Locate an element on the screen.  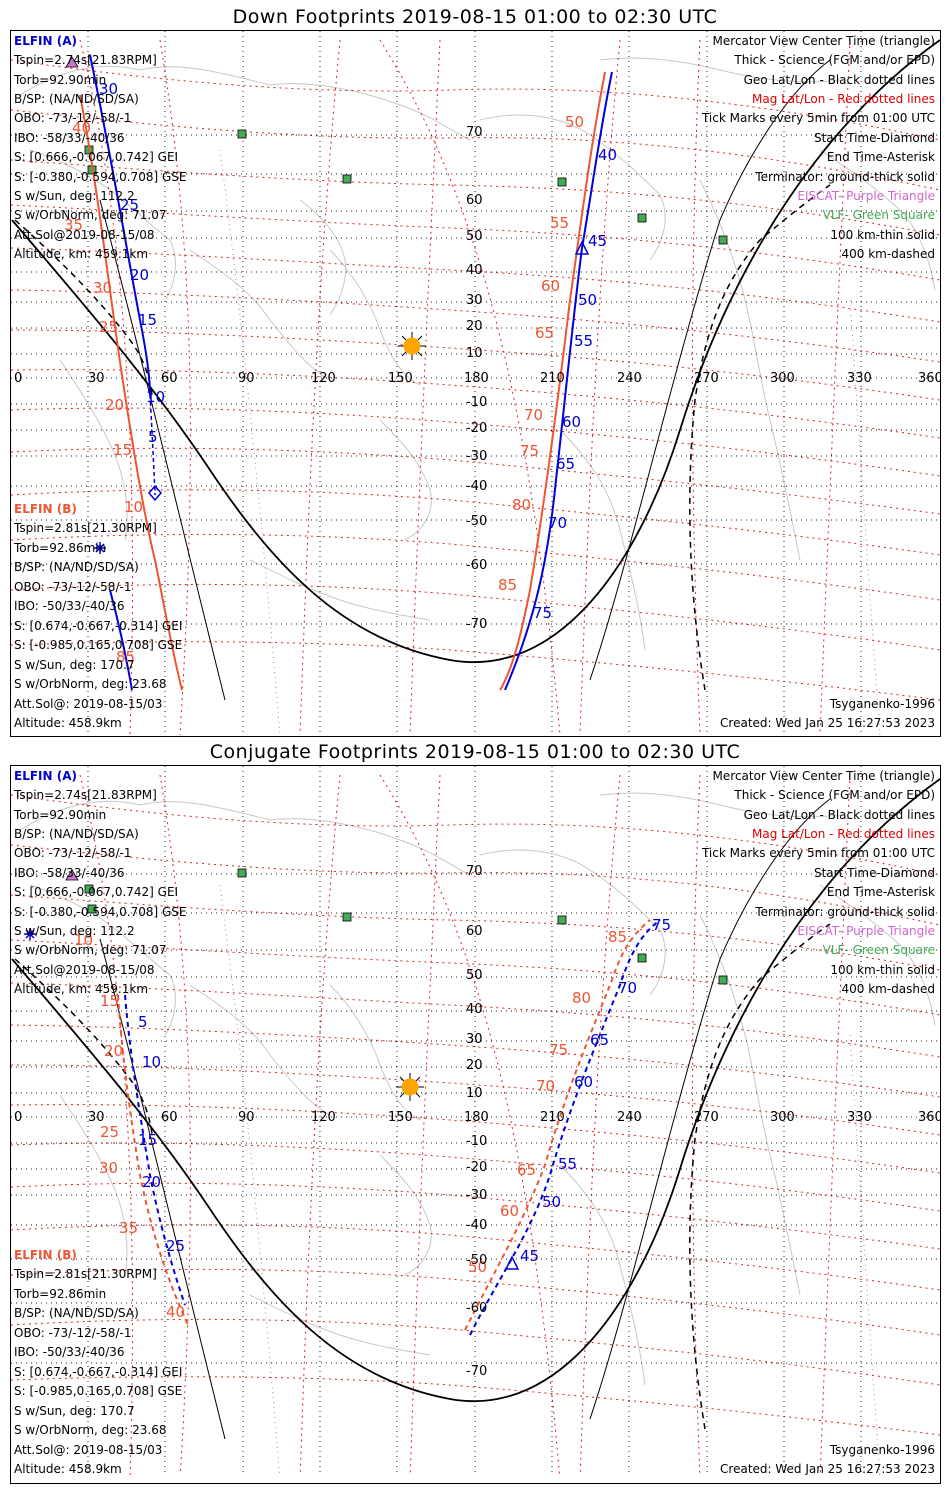
legend-item: 100 km-thin solid is located at coordinates (882, 970).